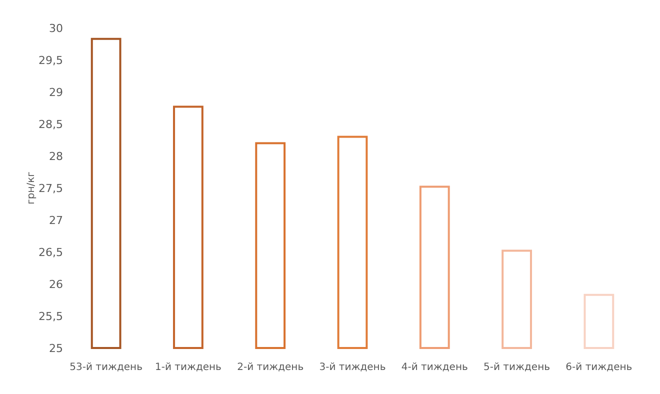  Describe the element at coordinates (56, 348) in the screenshot. I see `y-tick-label: 25` at that location.